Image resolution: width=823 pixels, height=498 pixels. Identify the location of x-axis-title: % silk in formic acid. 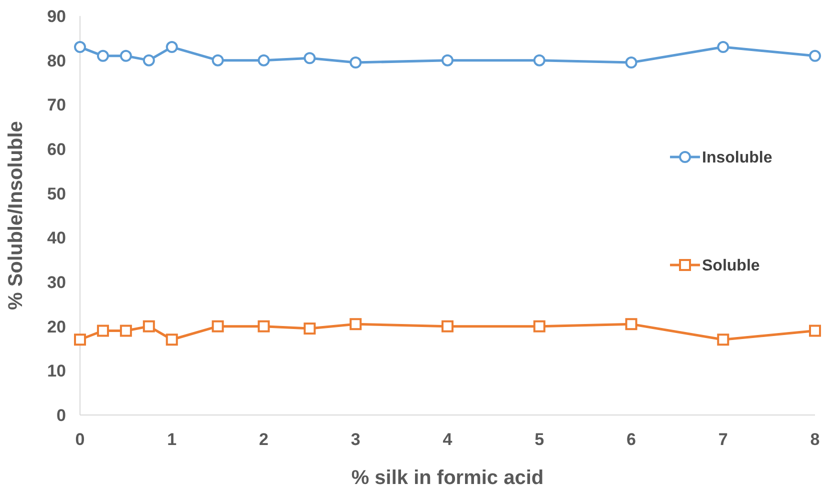
(447, 478).